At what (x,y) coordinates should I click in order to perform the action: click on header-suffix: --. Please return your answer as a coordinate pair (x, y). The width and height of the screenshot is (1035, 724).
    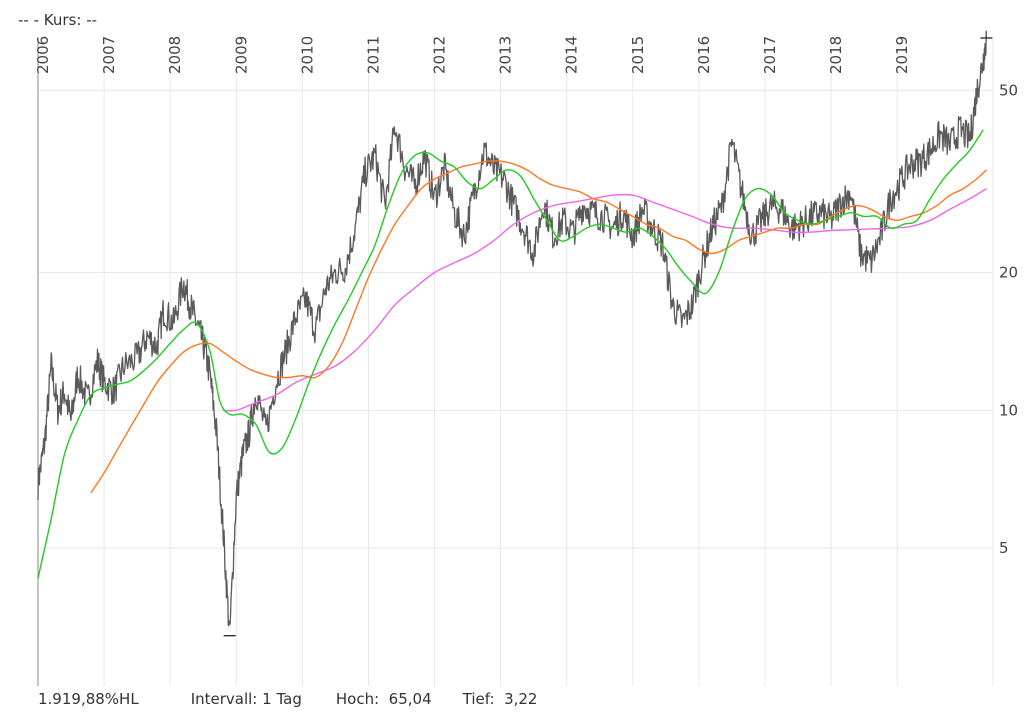
    Looking at the image, I should click on (92, 20).